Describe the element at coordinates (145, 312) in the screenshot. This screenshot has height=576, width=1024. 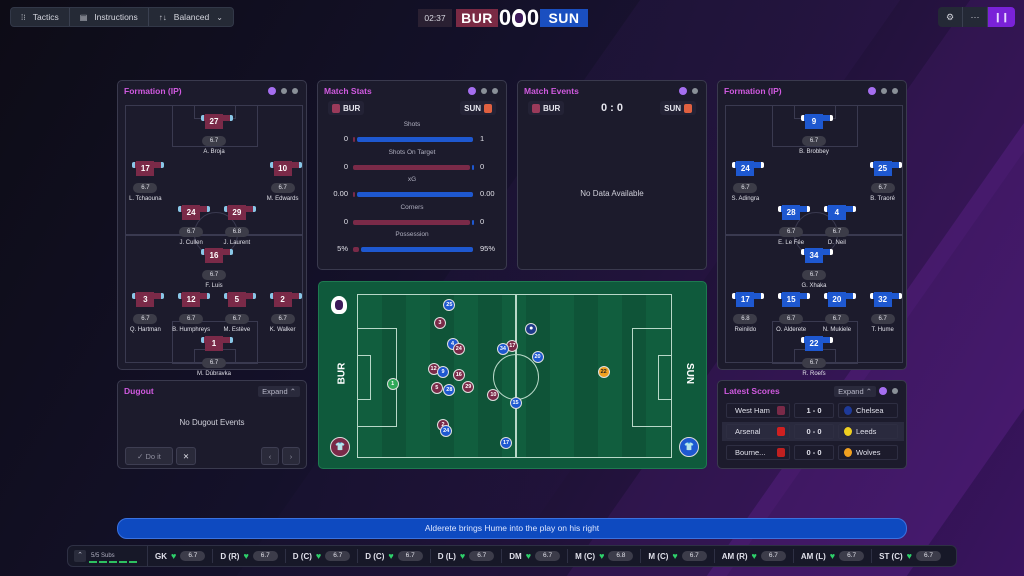
I see `formation-player: 3 6.7 Q. Hartman` at that location.